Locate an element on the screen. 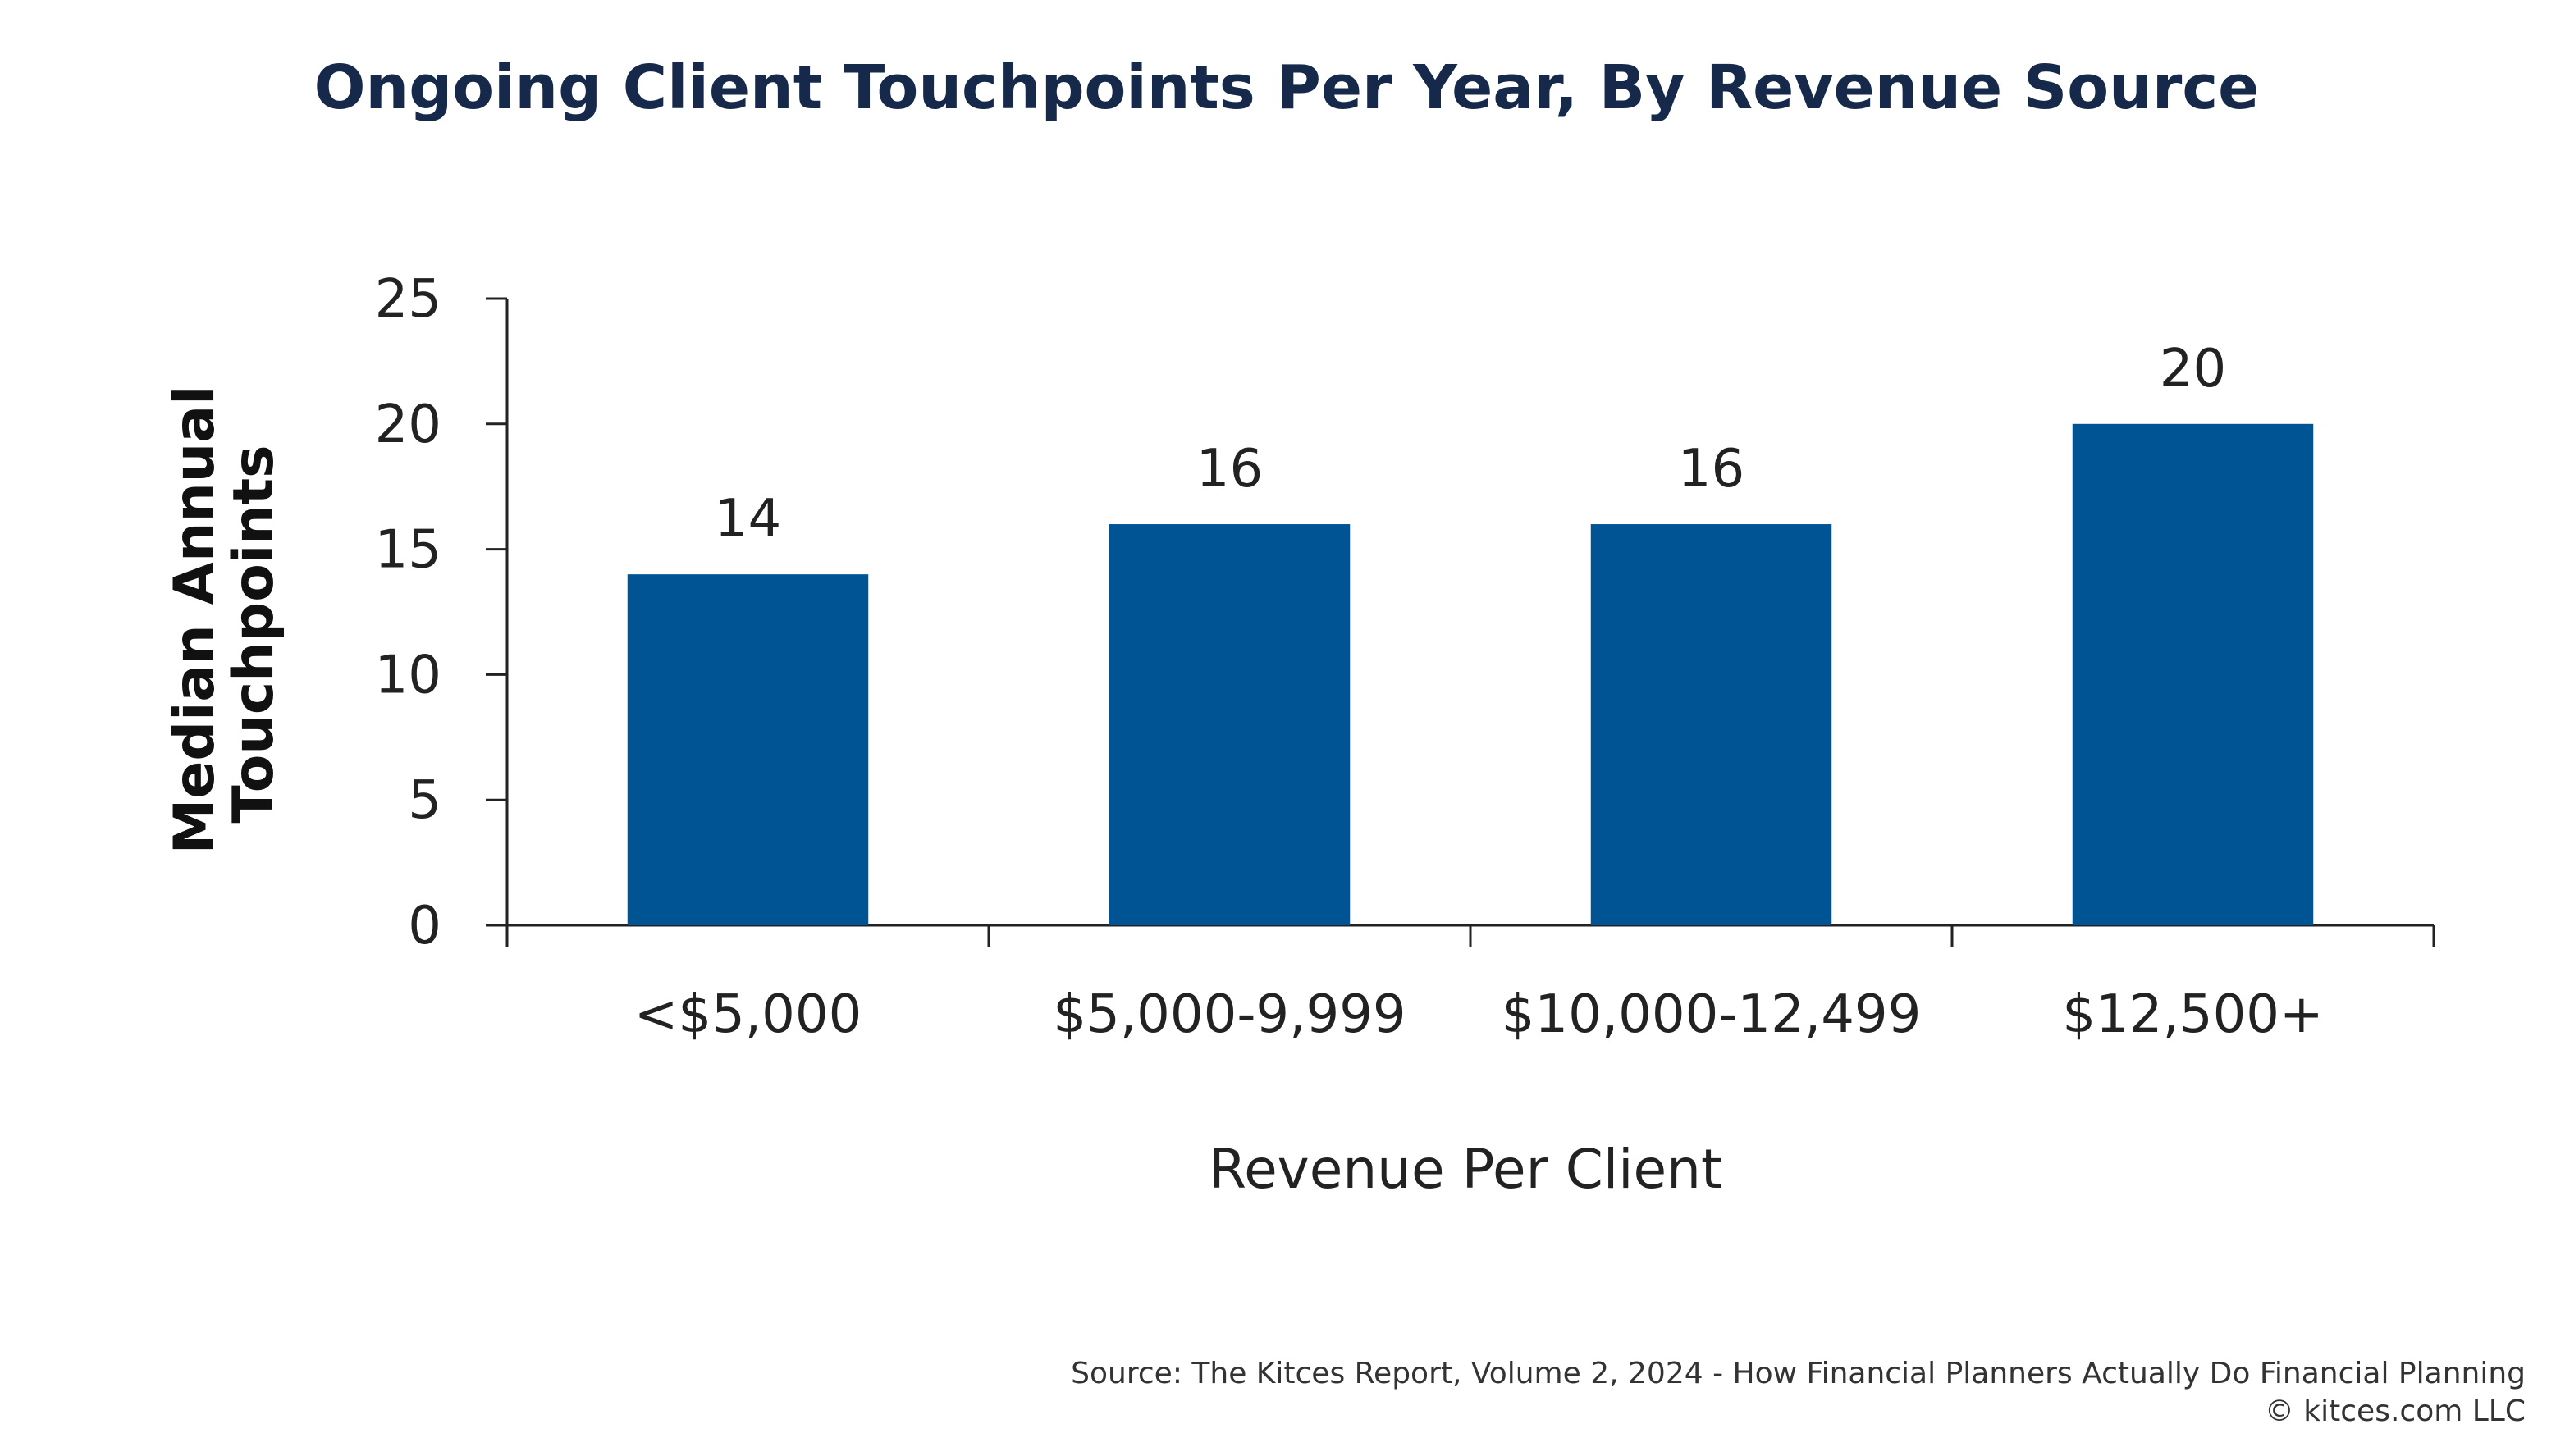 The height and width of the screenshot is (1456, 2565). y-tick-label: 0 is located at coordinates (424, 926).